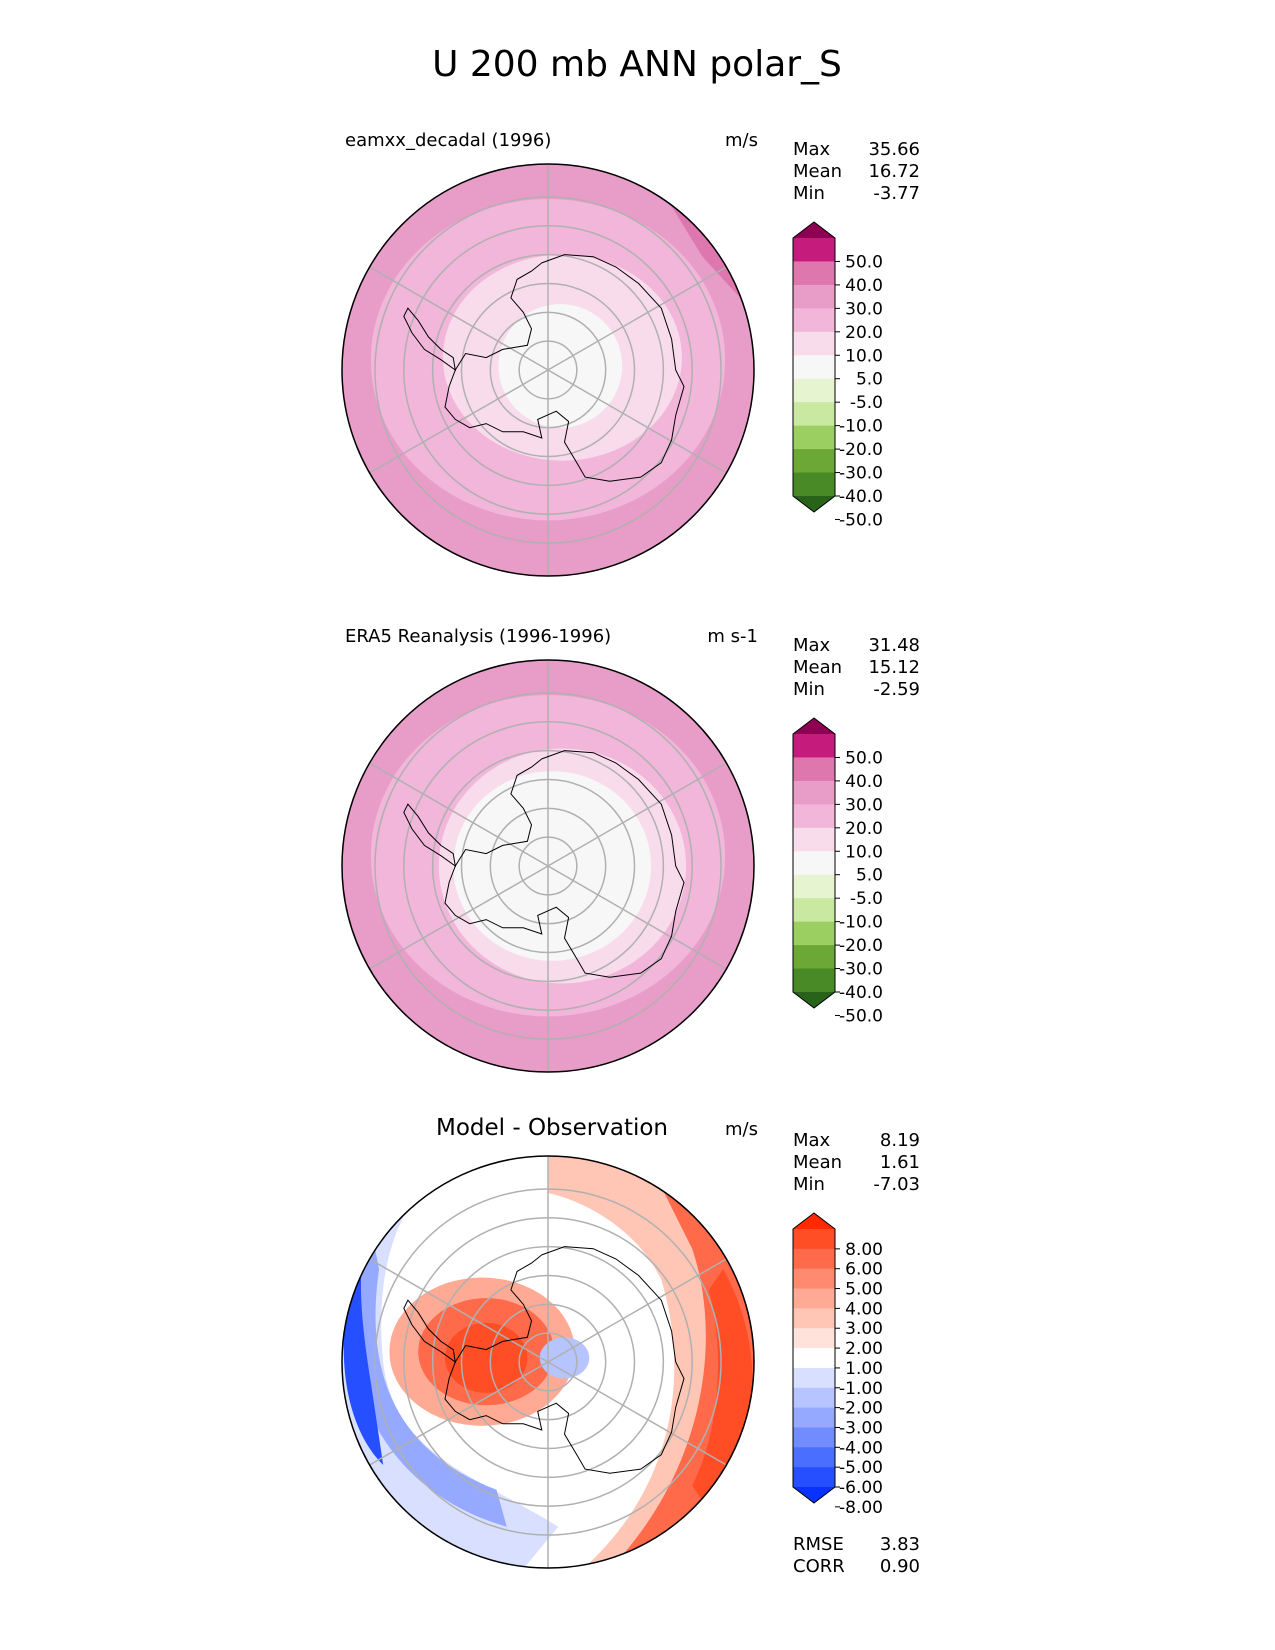  I want to click on map-field, so click(548, 370).